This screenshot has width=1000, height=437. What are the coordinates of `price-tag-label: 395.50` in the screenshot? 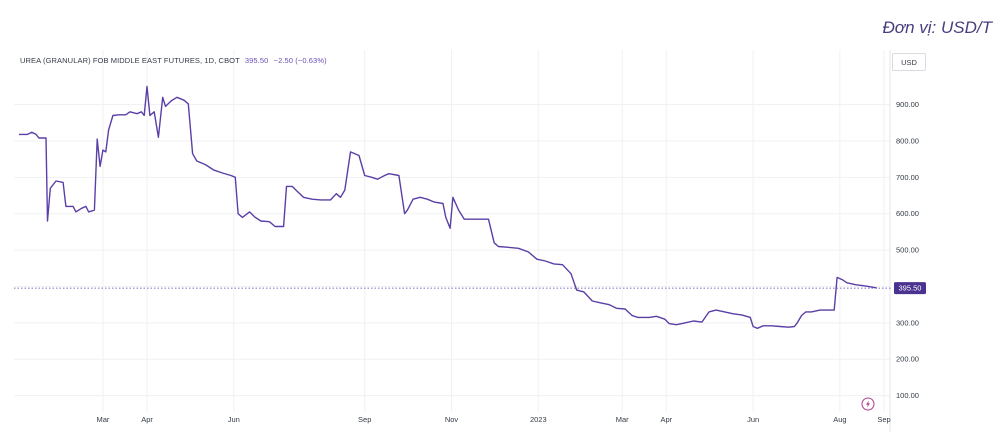 It's located at (910, 288).